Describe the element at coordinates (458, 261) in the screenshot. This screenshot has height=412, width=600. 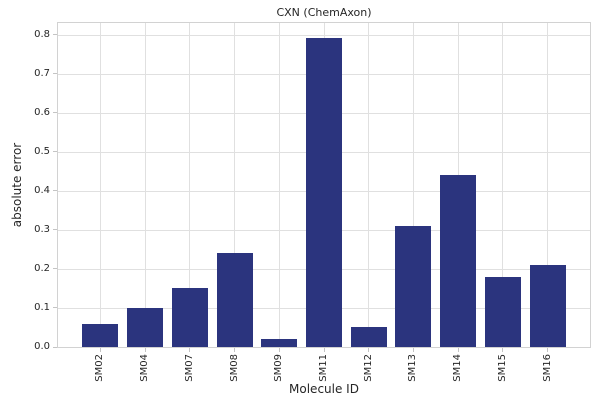
I see `bar-SM14` at that location.